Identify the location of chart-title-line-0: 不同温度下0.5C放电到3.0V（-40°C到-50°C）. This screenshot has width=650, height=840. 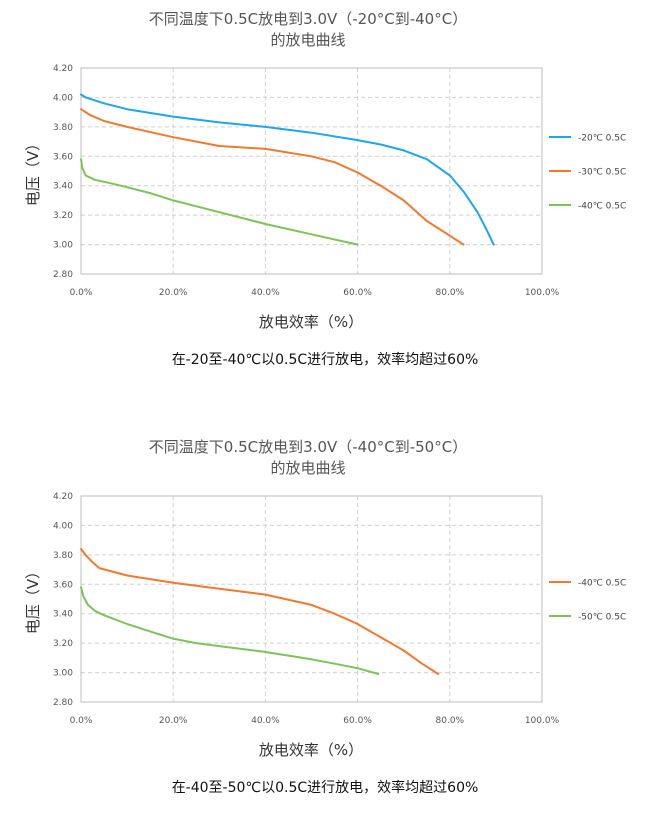
(308, 447).